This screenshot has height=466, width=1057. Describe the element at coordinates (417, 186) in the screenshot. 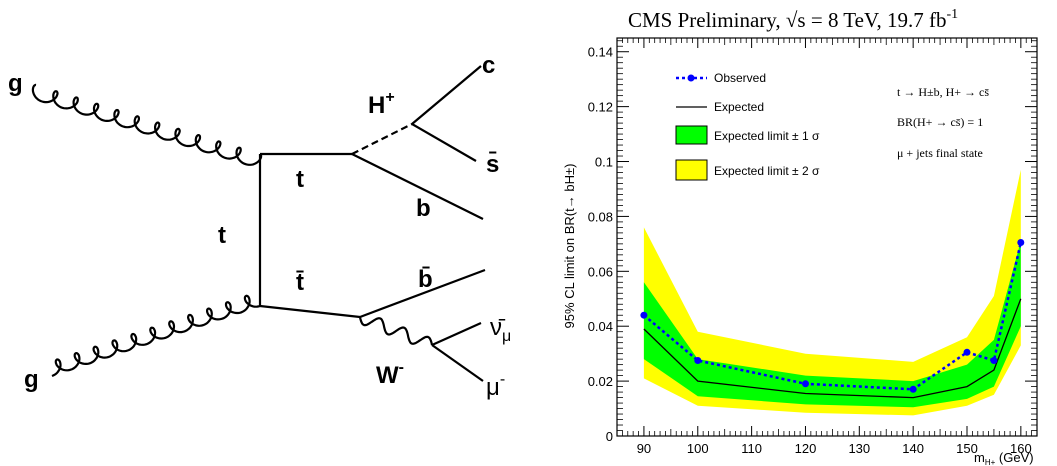

I see `b-quark-line` at that location.